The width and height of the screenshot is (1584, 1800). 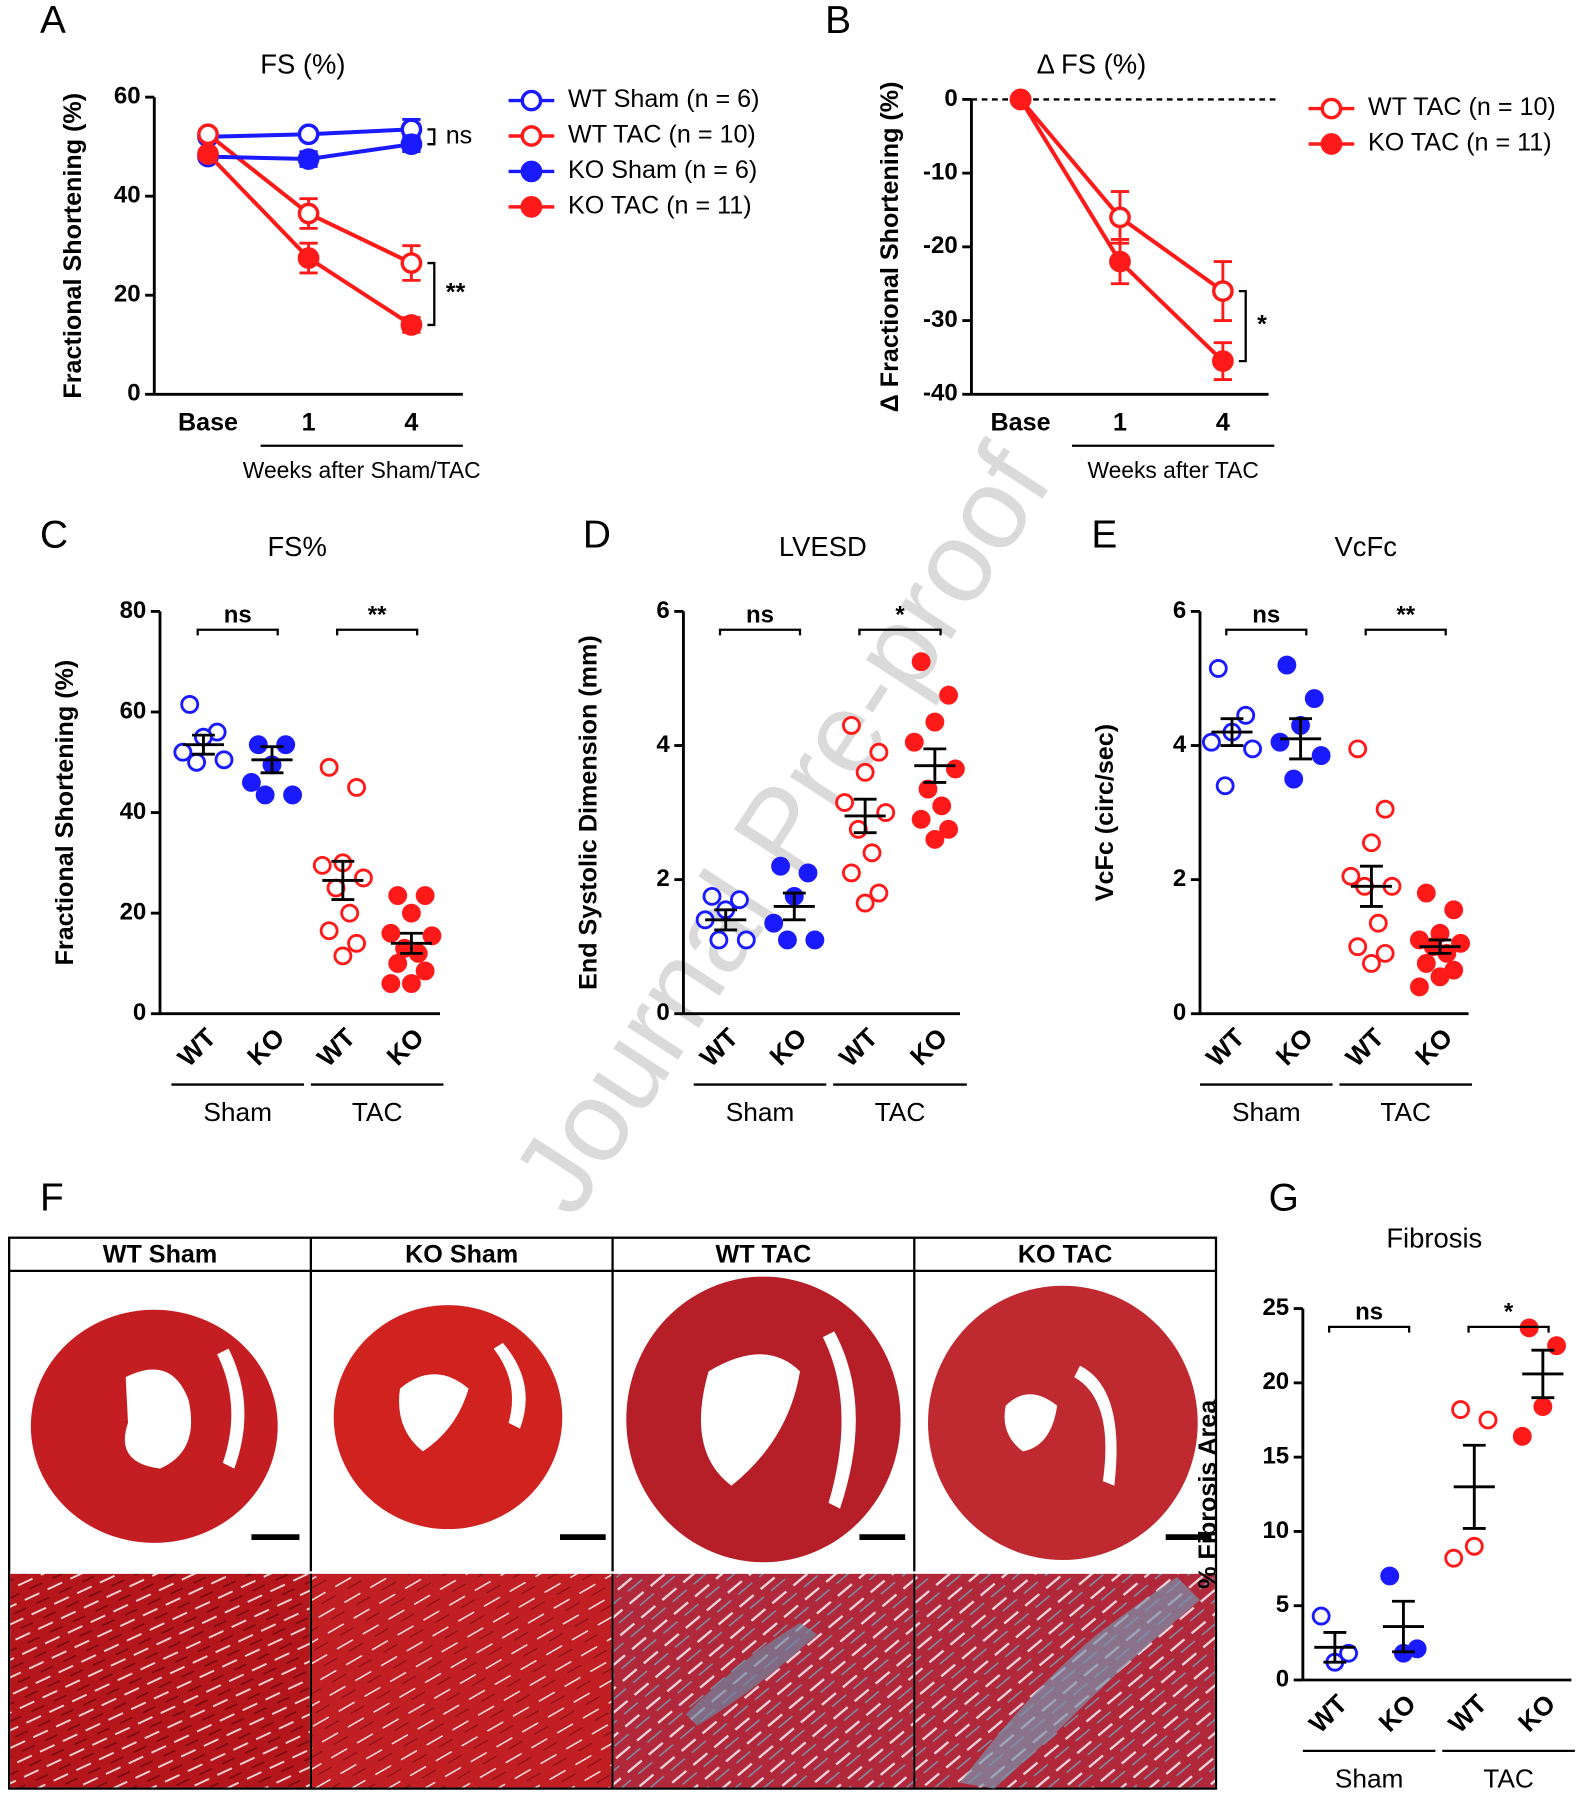 I want to click on annotation: ns, so click(x=459, y=135).